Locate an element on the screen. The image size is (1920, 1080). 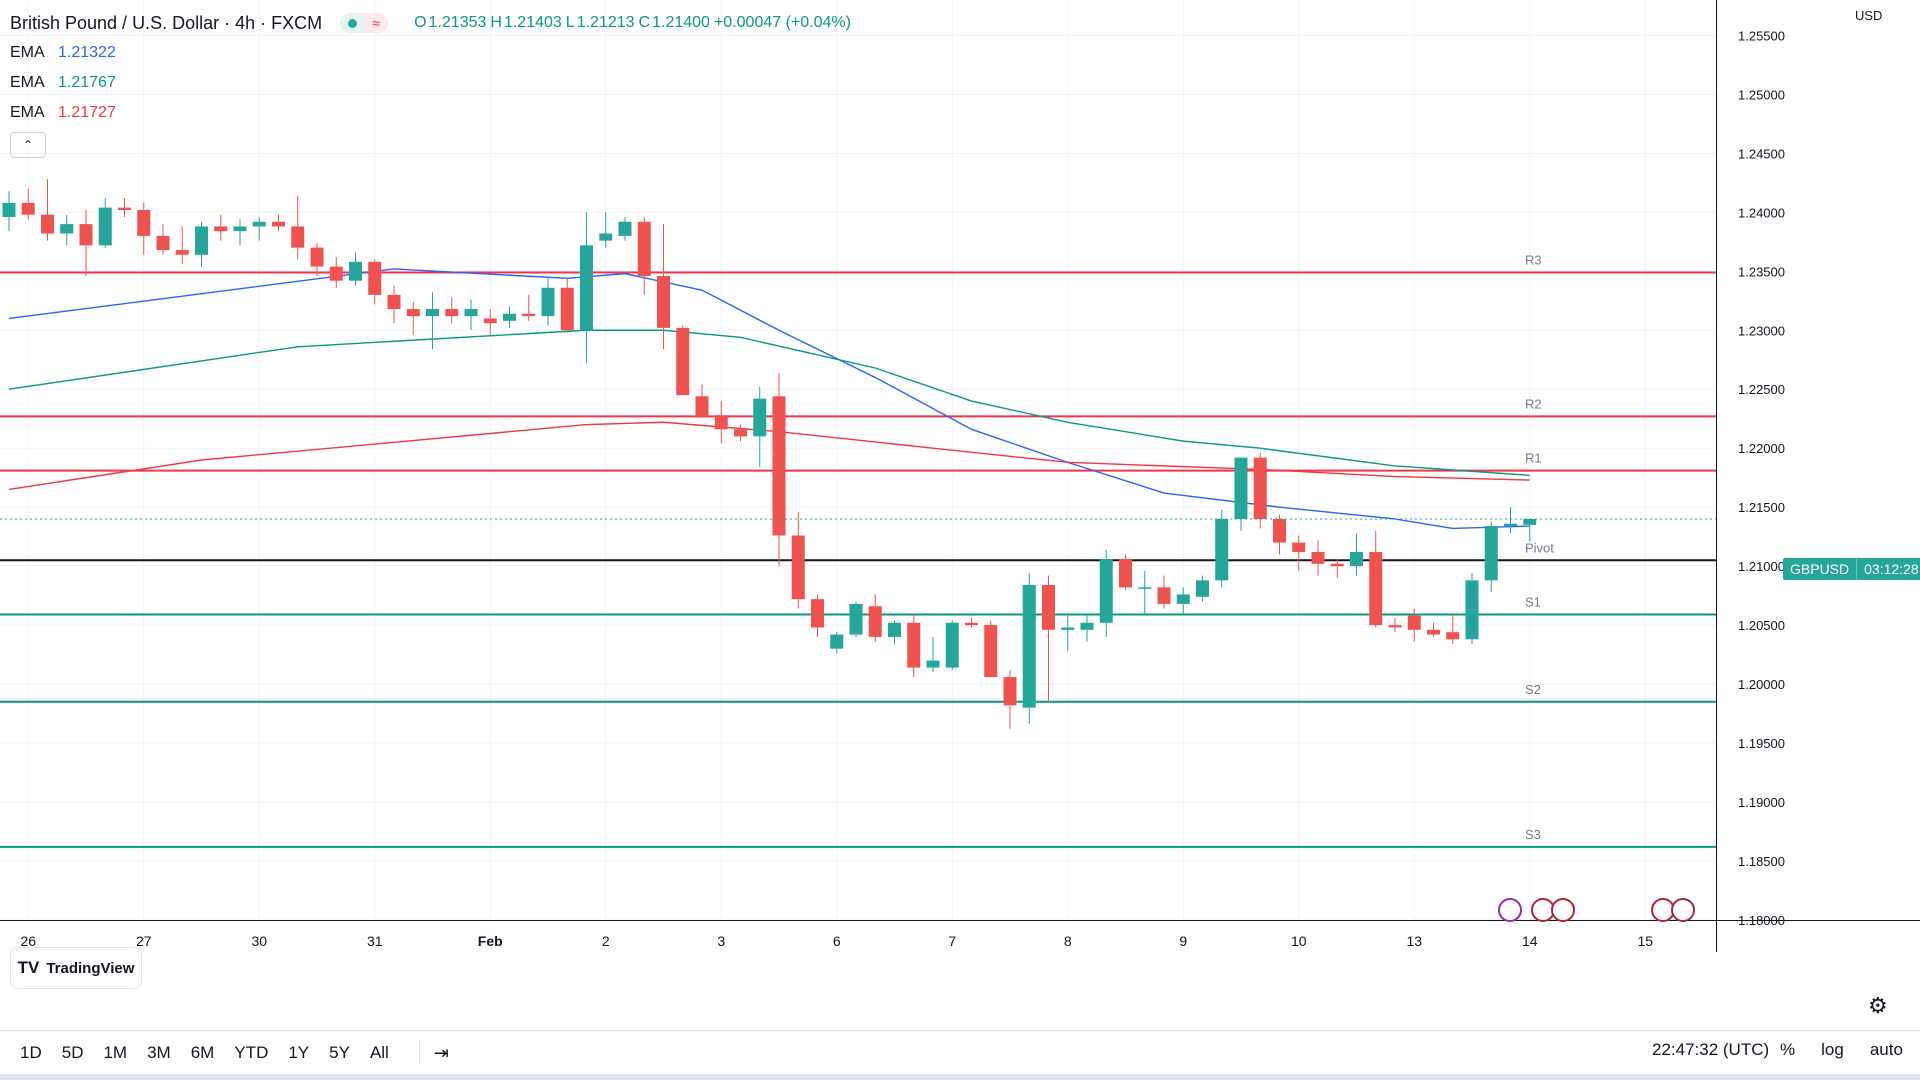
ema-row-2: EMA 1.21767 is located at coordinates (432, 83).